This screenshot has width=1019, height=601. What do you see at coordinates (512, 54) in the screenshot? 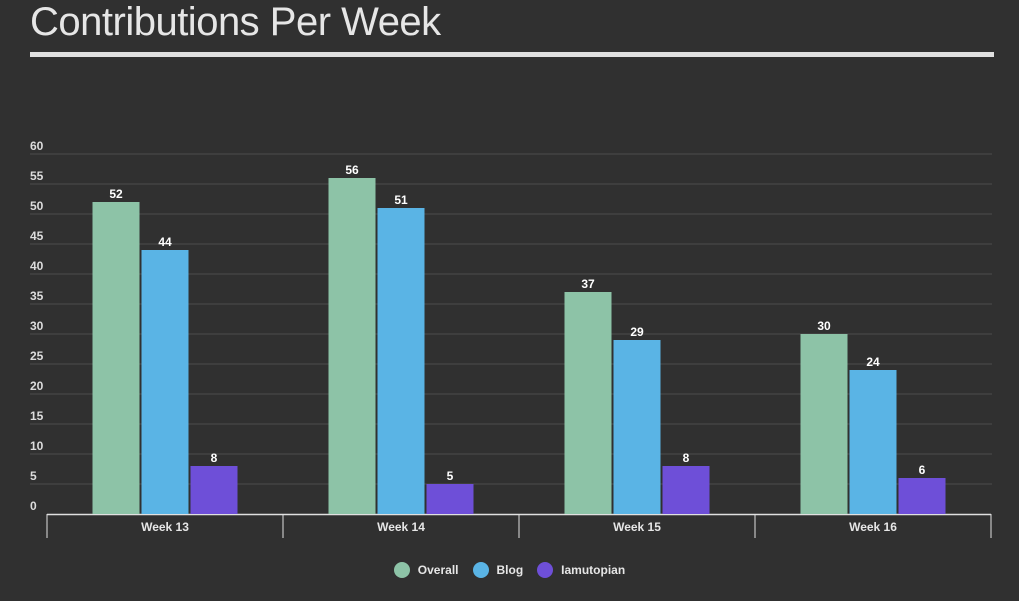
I see `title-underline` at bounding box center [512, 54].